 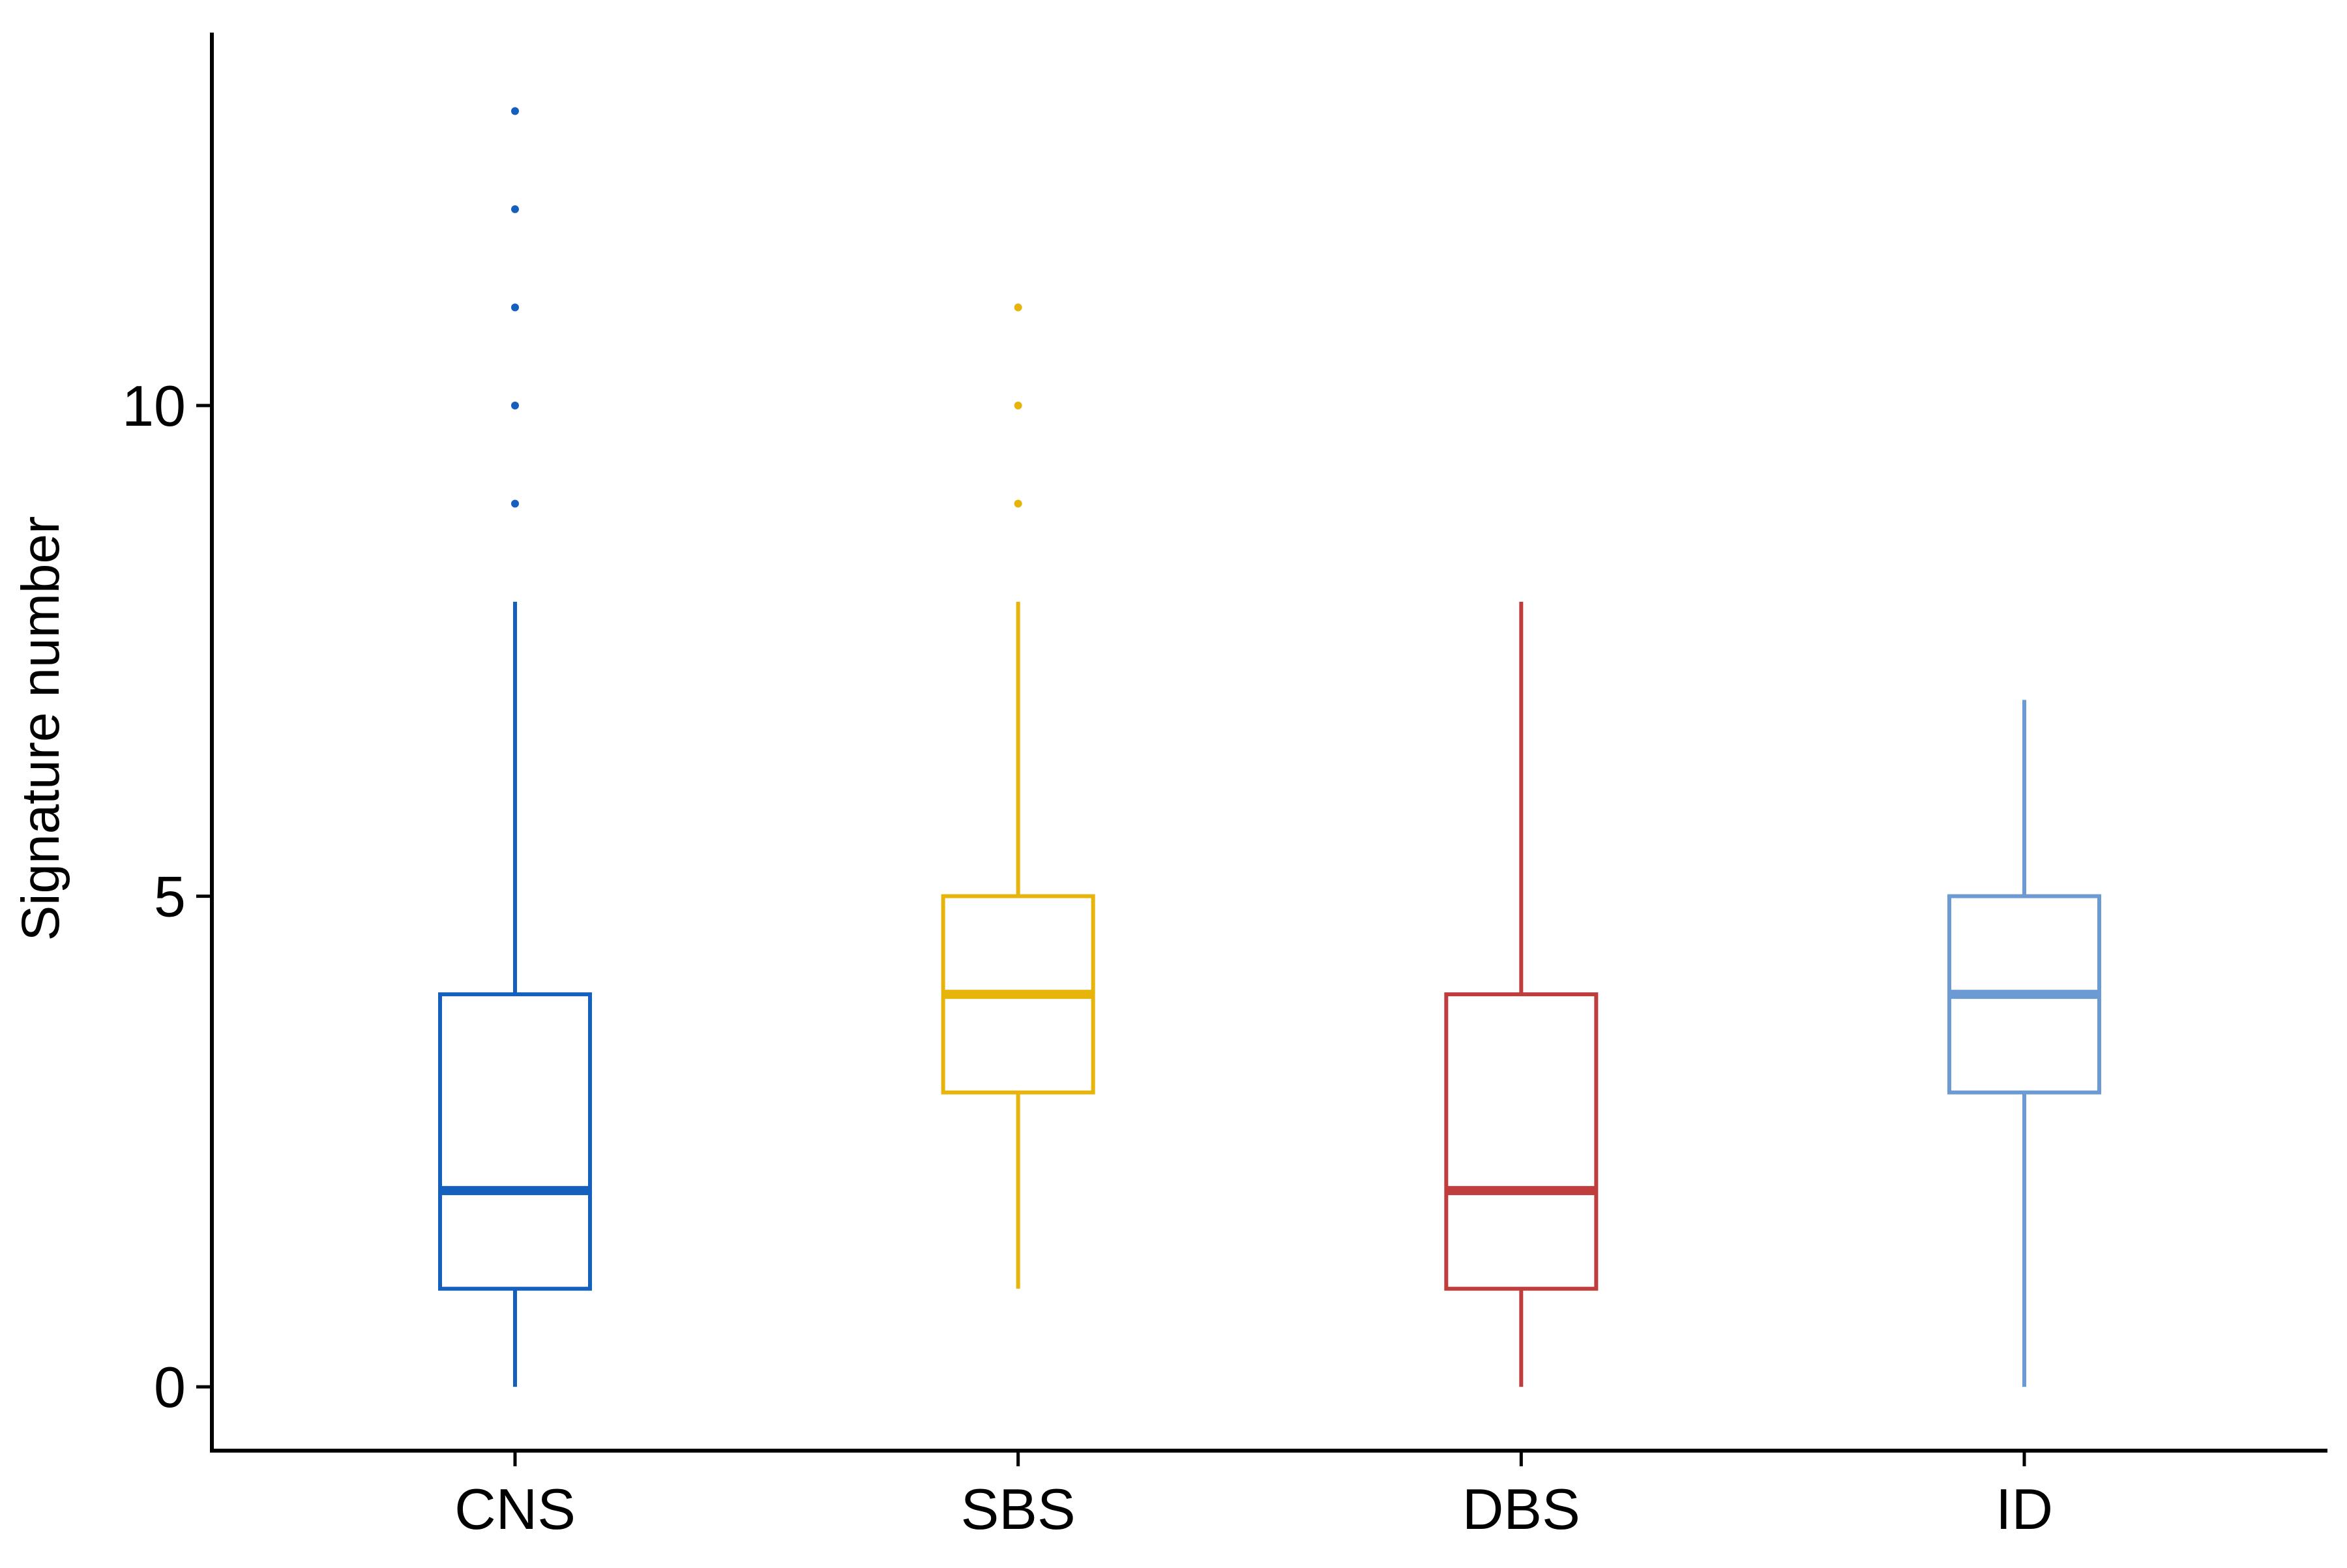 I want to click on box-sbs, so click(x=1018, y=796).